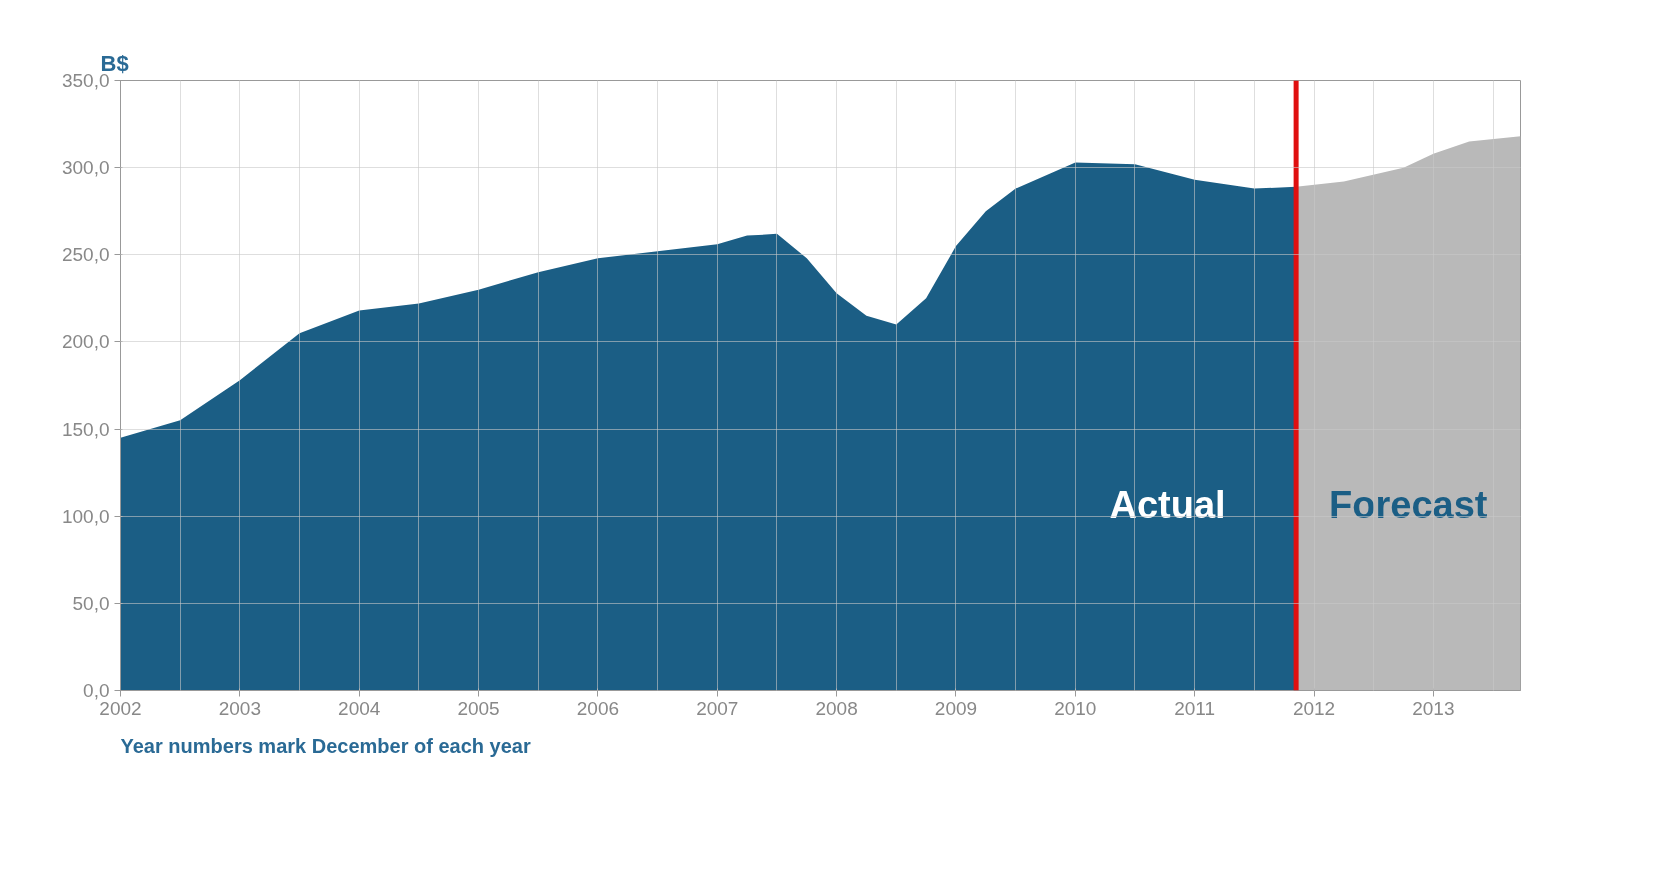 The image size is (1667, 888). Describe the element at coordinates (1075, 708) in the screenshot. I see `x-tick-label: 2010` at that location.